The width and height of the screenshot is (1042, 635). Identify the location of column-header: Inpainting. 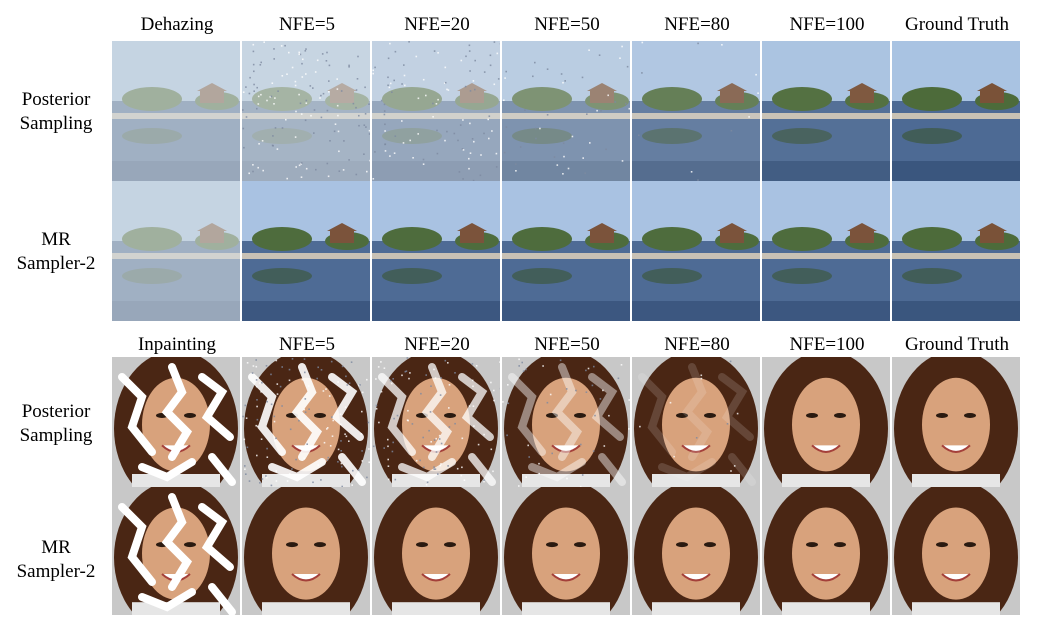
(177, 344).